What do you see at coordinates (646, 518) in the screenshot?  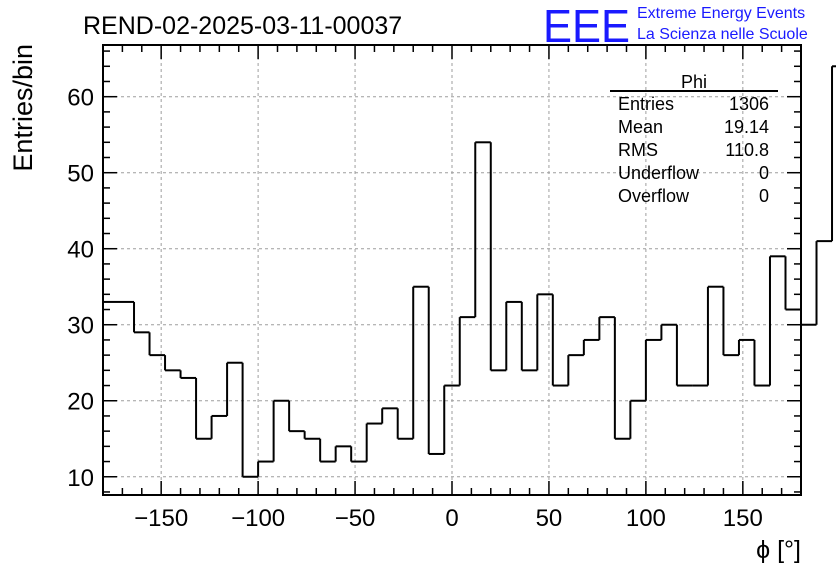 I see `x-tick-label: 100` at bounding box center [646, 518].